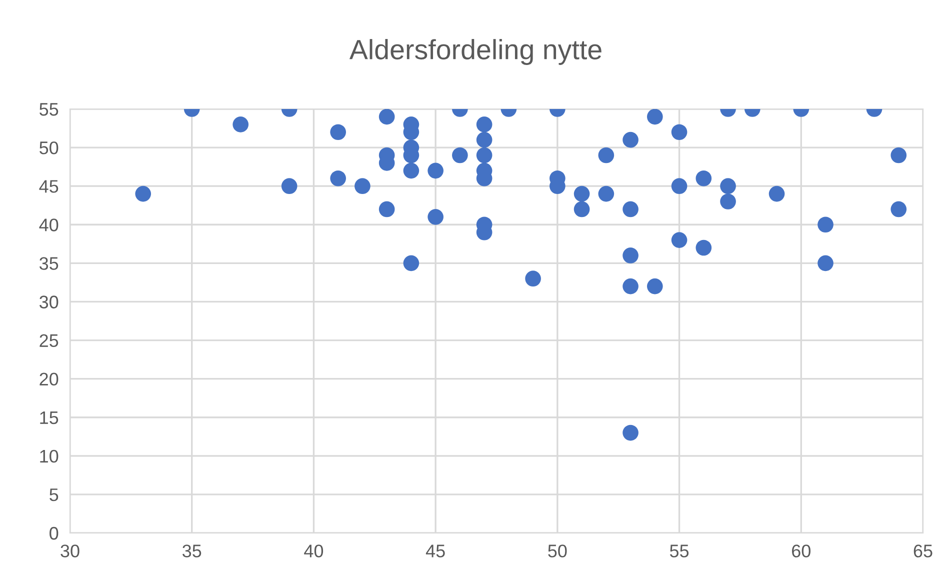 This screenshot has width=952, height=588. Describe the element at coordinates (557, 551) in the screenshot. I see `x-tick-label: 50` at that location.